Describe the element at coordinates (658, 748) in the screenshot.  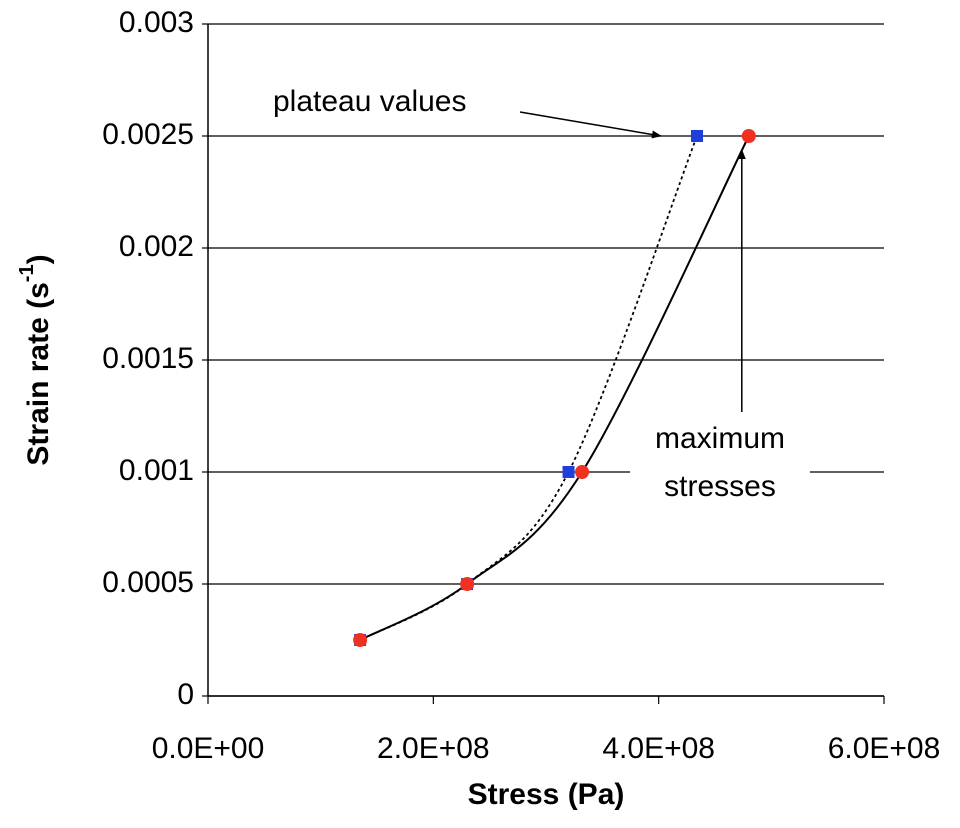
I see `x-tick-label: 4.0E+08` at that location.